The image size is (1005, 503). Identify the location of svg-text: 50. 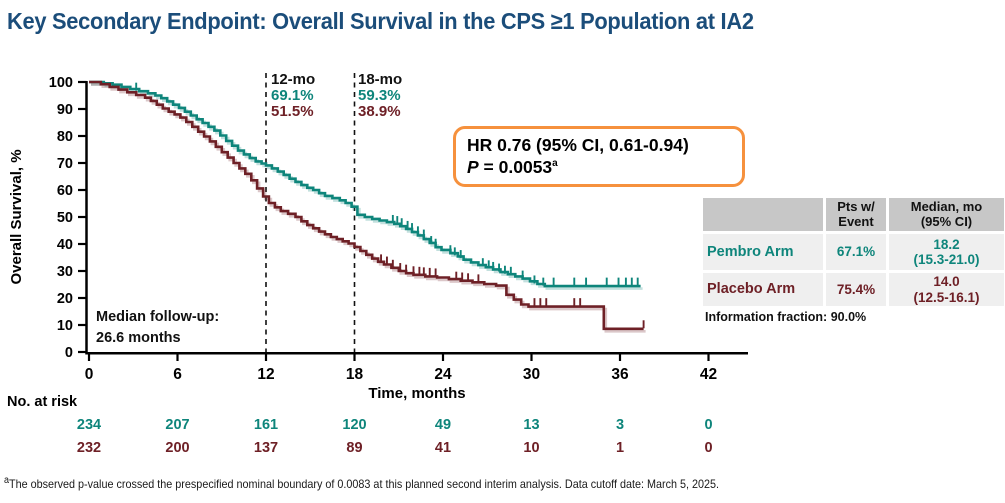
(65, 218).